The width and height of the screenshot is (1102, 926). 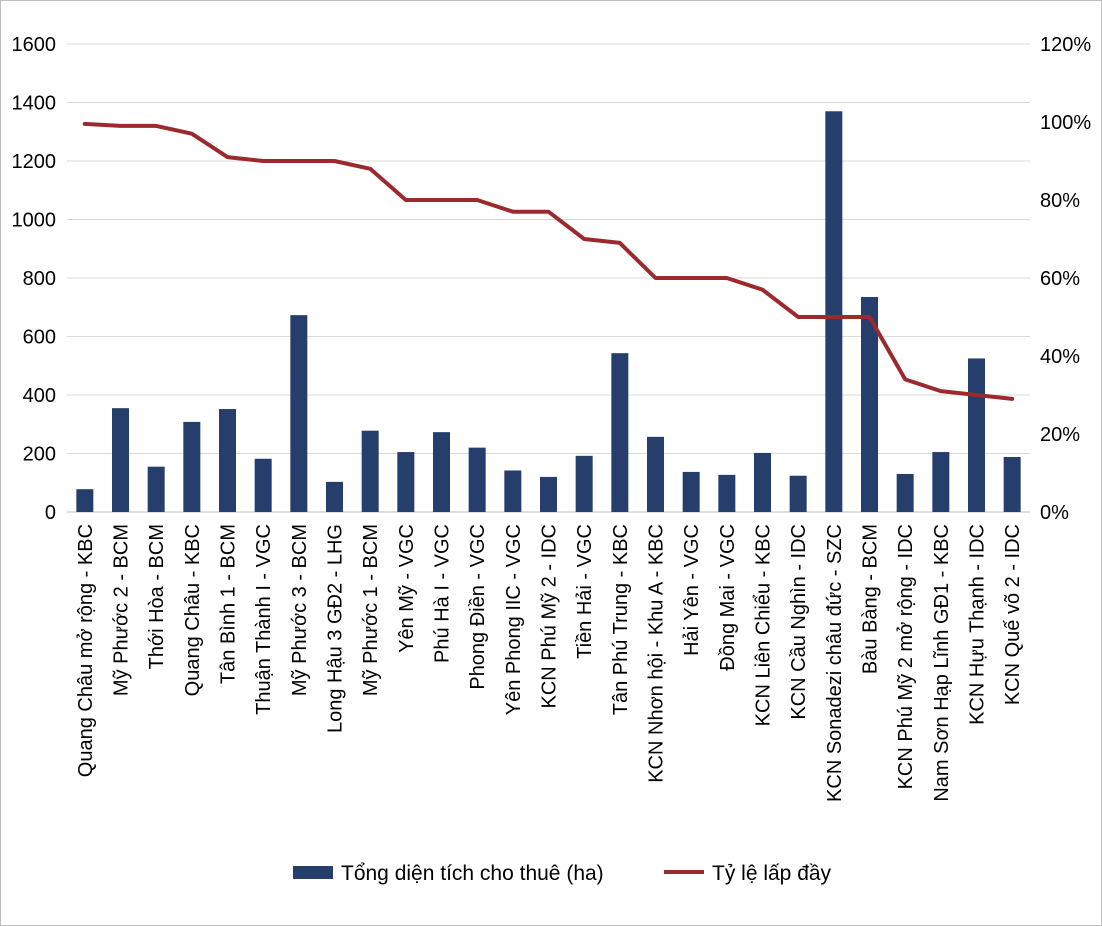 What do you see at coordinates (39, 396) in the screenshot?
I see `left-tick-label: 400` at bounding box center [39, 396].